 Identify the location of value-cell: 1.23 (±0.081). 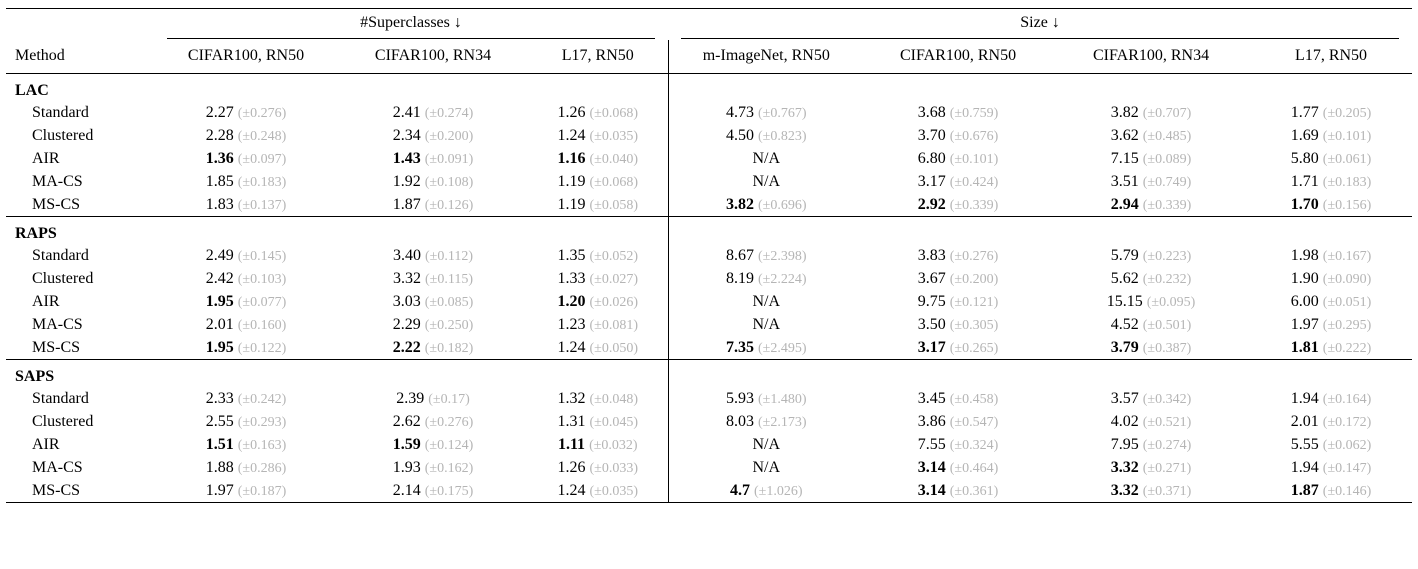
(598, 324).